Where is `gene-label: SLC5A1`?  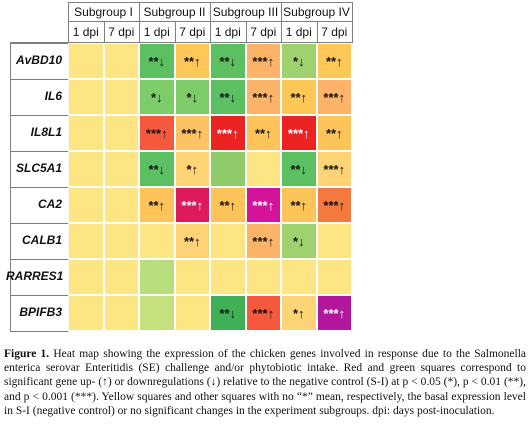 gene-label: SLC5A1 is located at coordinates (38, 168).